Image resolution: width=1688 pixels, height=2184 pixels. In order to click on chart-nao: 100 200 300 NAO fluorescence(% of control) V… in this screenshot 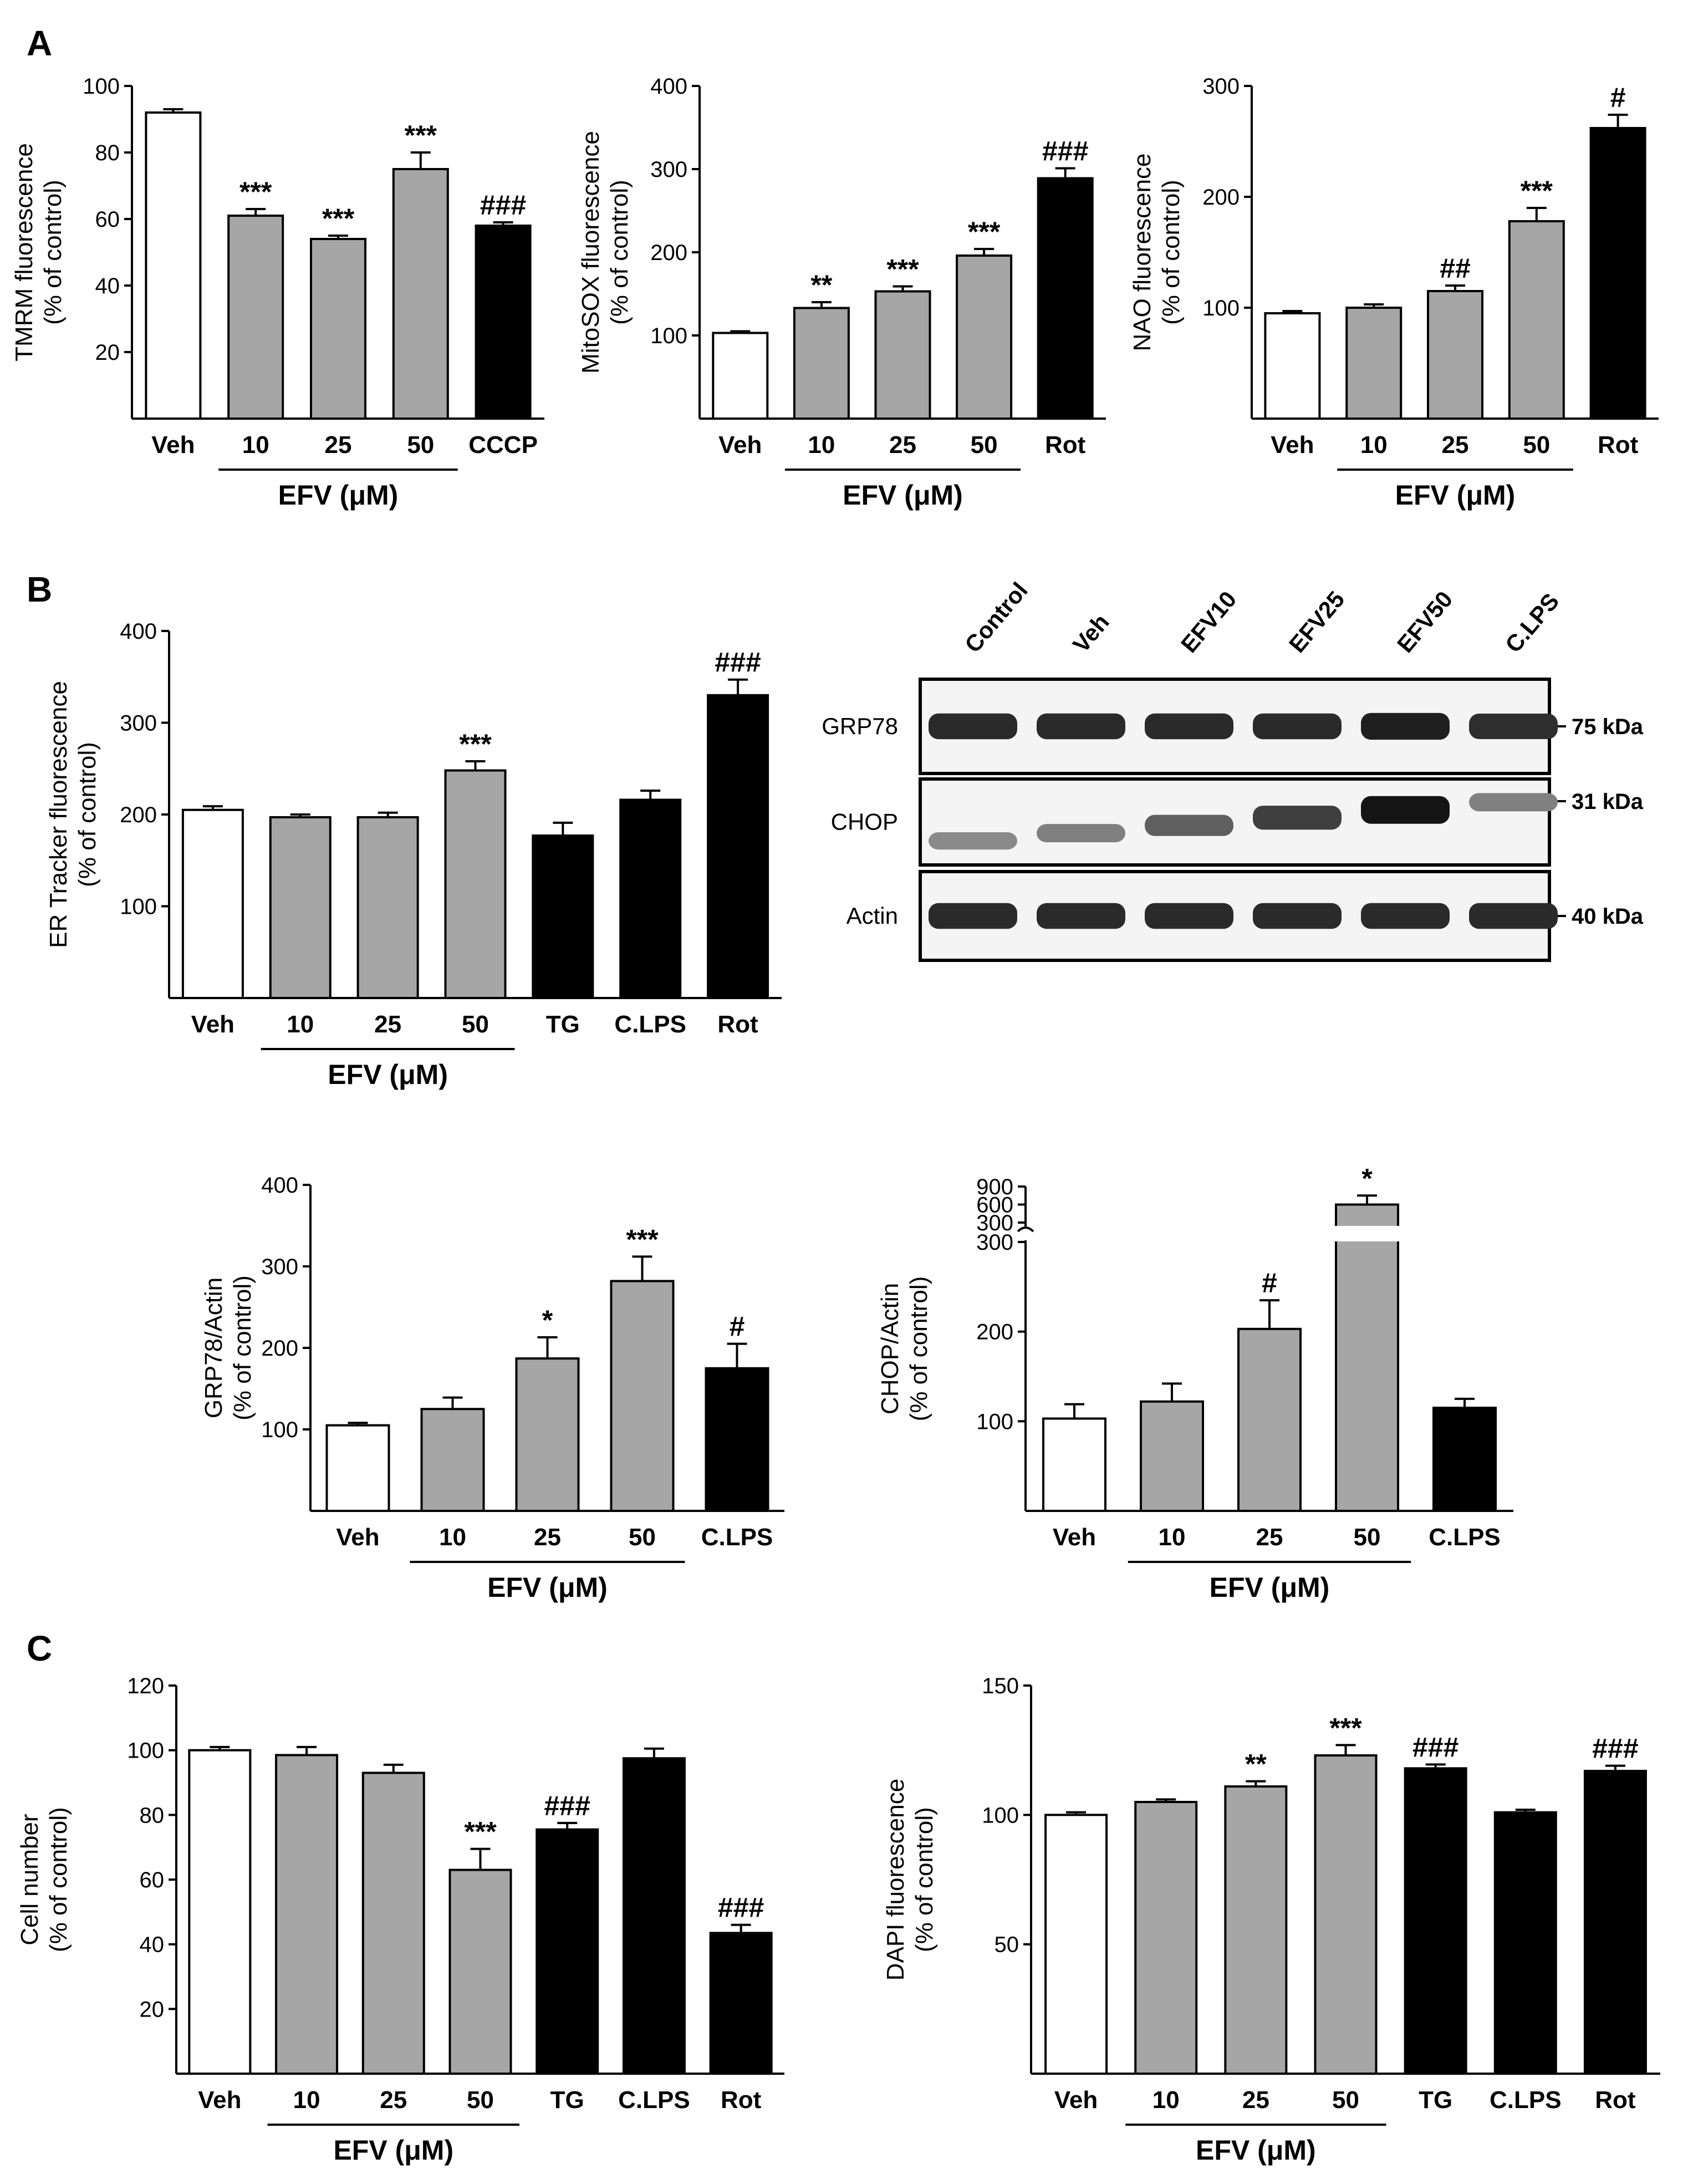, I will do `click(1394, 293)`.